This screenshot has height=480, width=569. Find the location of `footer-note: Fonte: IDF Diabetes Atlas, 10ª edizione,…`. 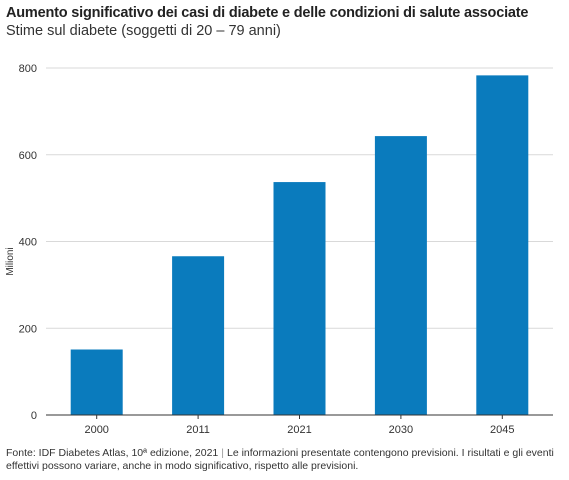

footer-note: Fonte: IDF Diabetes Atlas, 10ª edizione,… is located at coordinates (285, 460).